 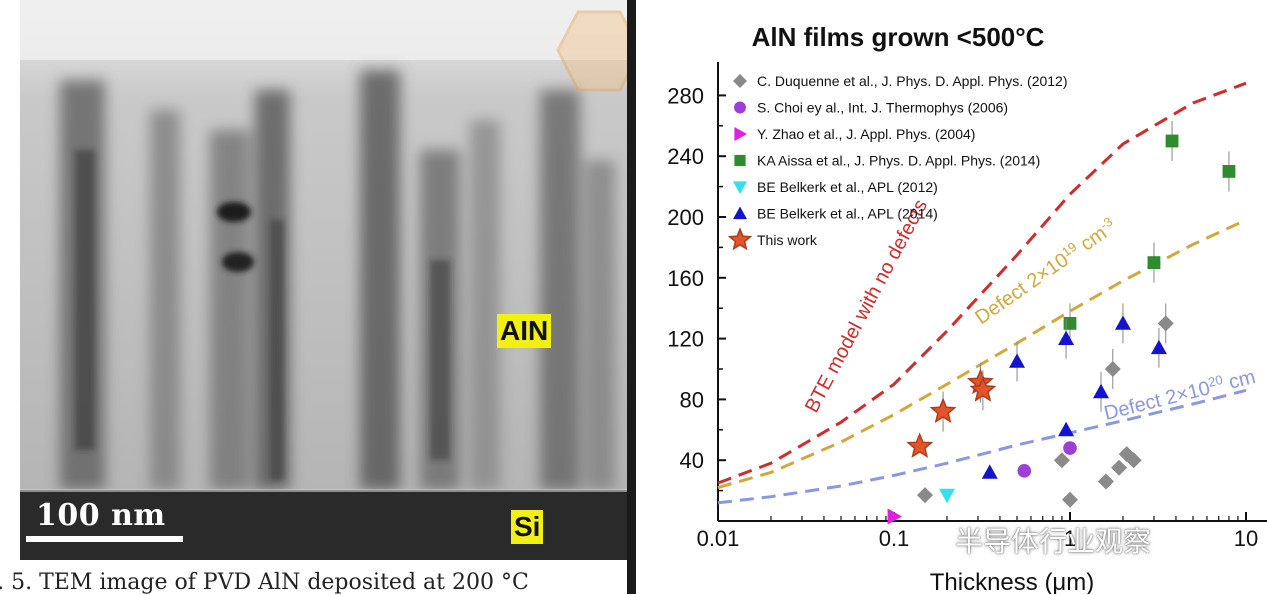 I want to click on watermark-logo-icon, so click(x=591, y=51).